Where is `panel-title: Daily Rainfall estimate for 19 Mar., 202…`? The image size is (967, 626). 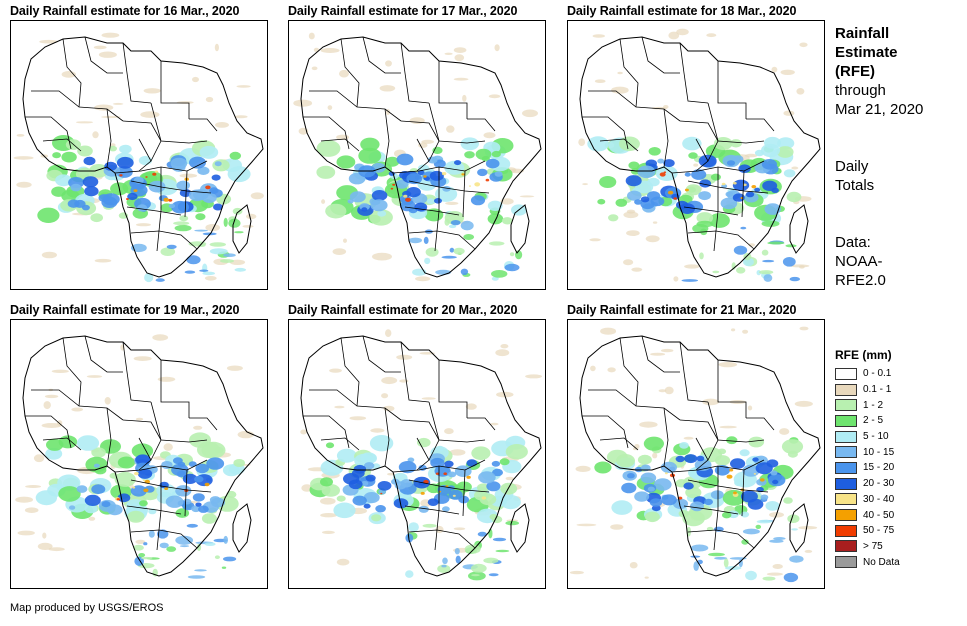 panel-title: Daily Rainfall estimate for 19 Mar., 202… is located at coordinates (125, 310).